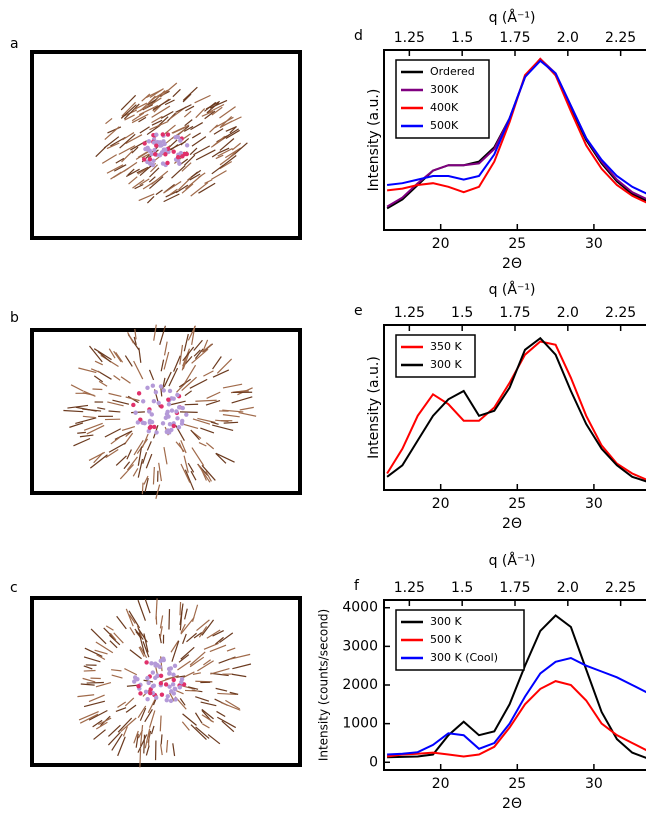 This screenshot has width=646, height=816. I want to click on x2-tick-label: 2.25, so click(620, 313).